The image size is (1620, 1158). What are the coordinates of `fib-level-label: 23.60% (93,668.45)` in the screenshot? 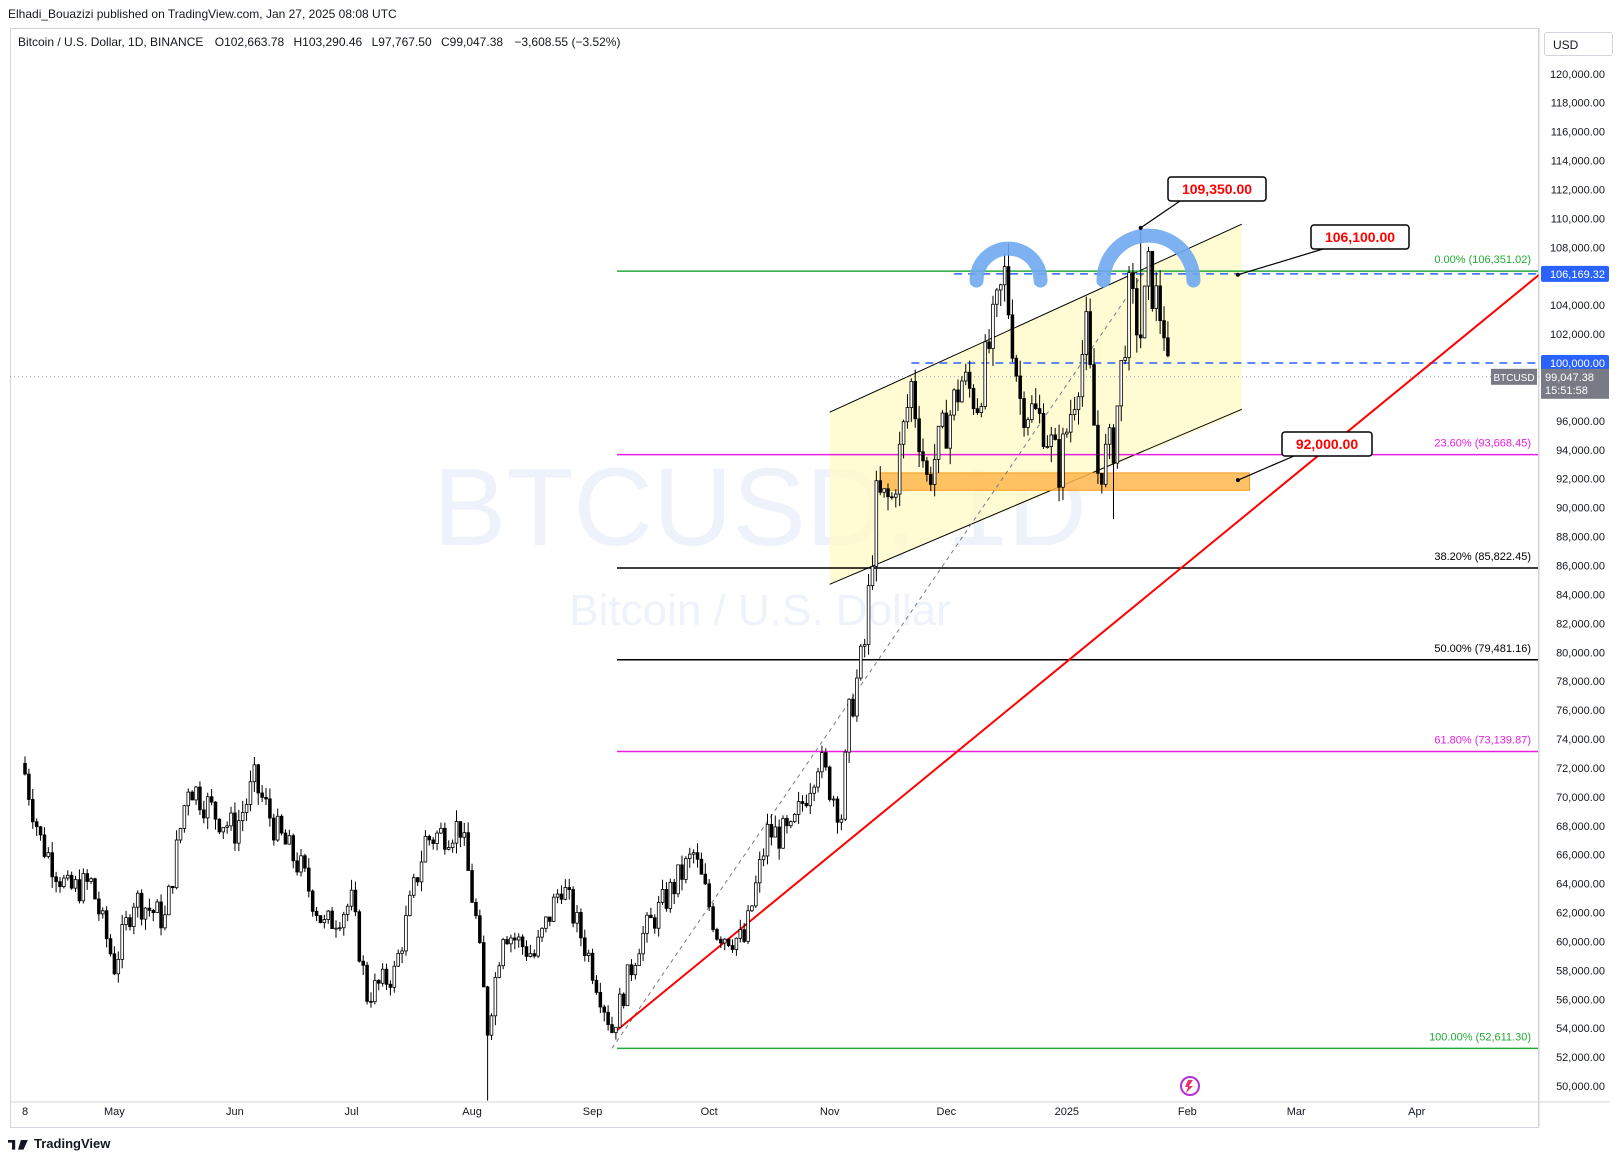 It's located at (1482, 444).